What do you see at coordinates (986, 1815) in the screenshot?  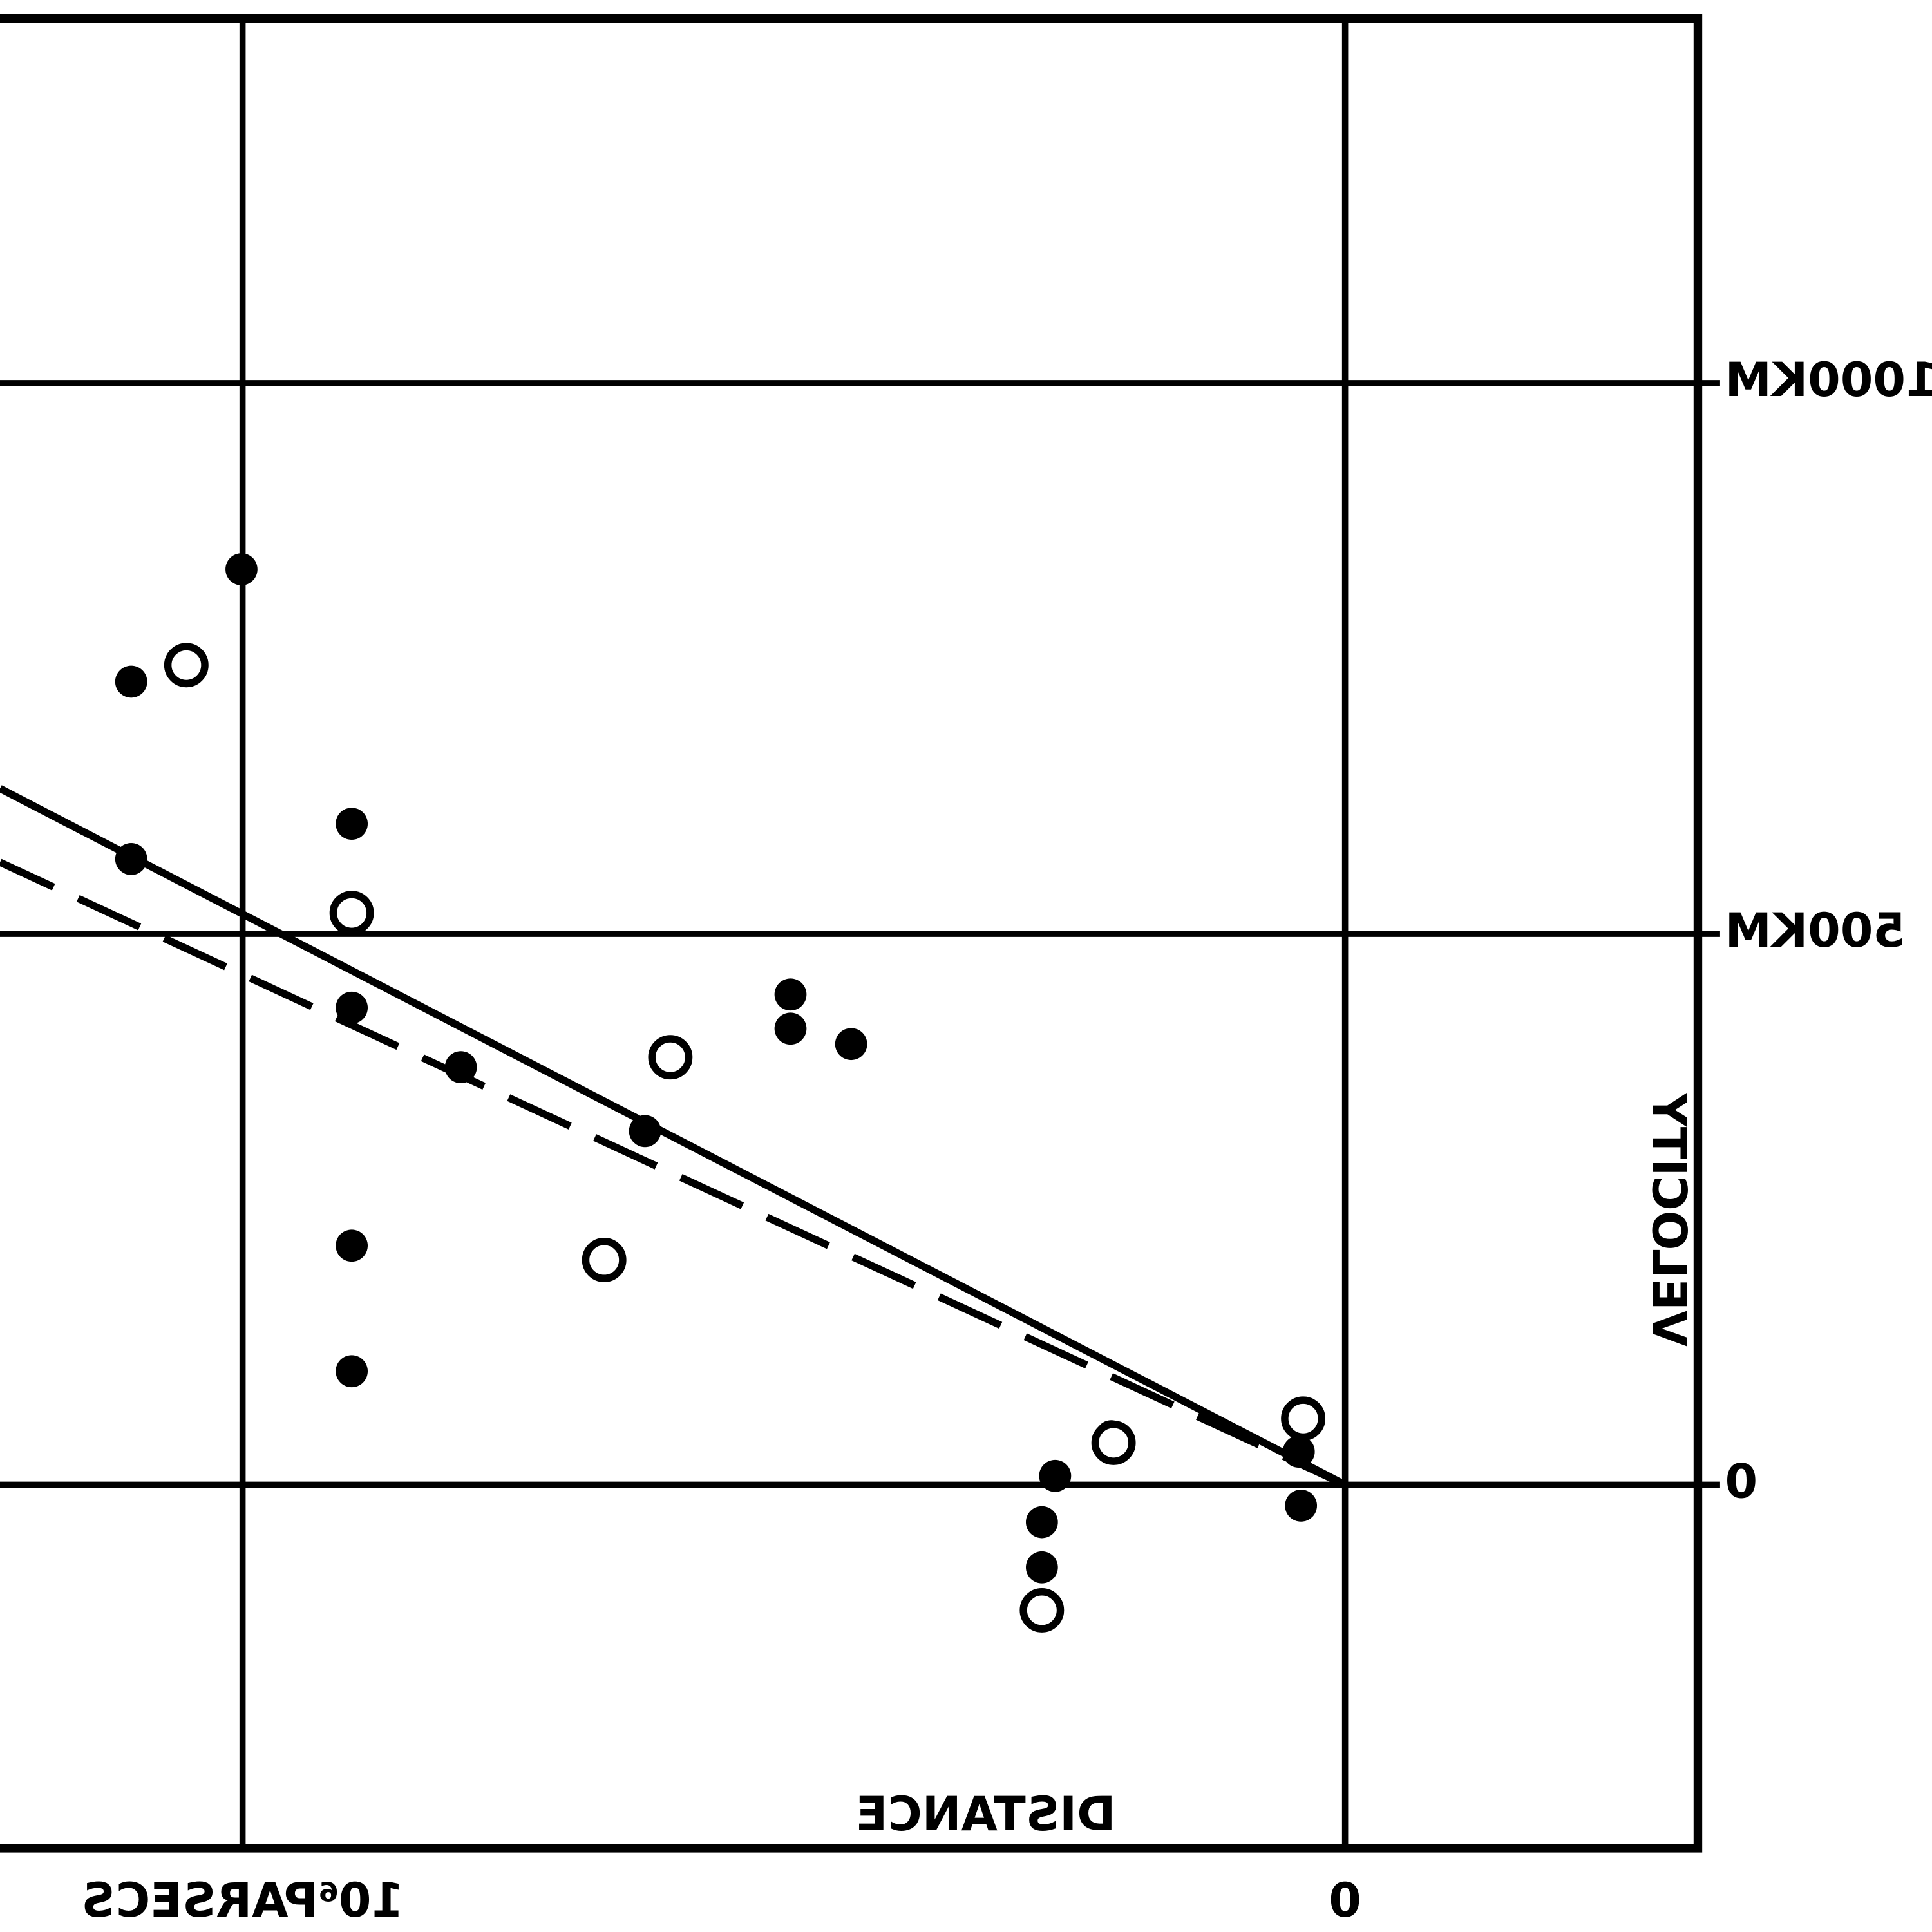 I see `x-axis-title: DISTANCE` at bounding box center [986, 1815].